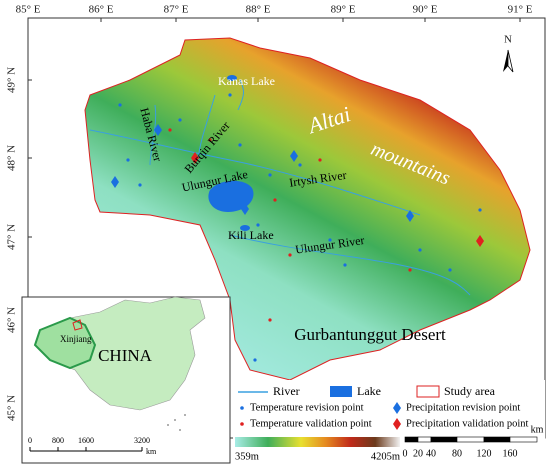 Image resolution: width=550 pixels, height=471 pixels. I want to click on legend-label: Lake, so click(369, 391).